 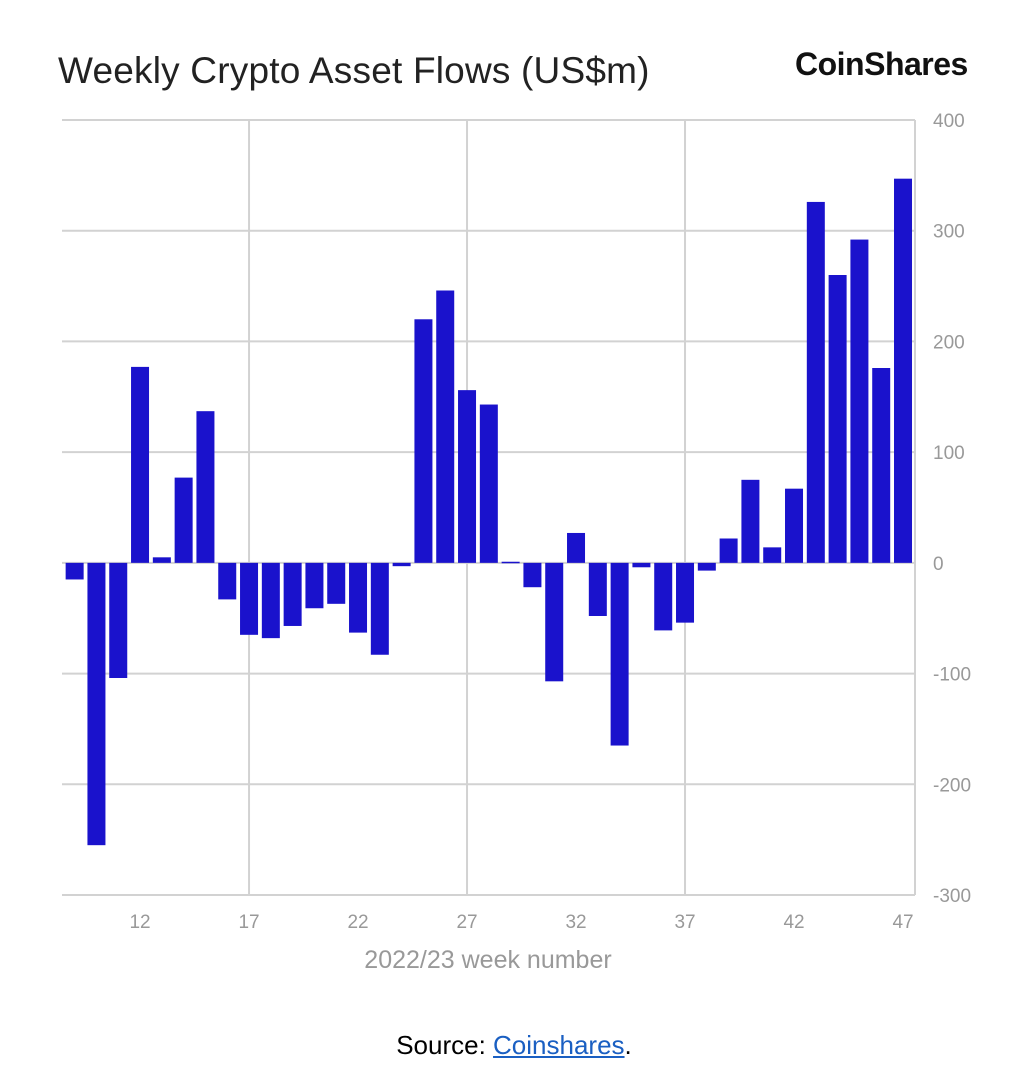 What do you see at coordinates (938, 564) in the screenshot?
I see `y-tick-label: 0` at bounding box center [938, 564].